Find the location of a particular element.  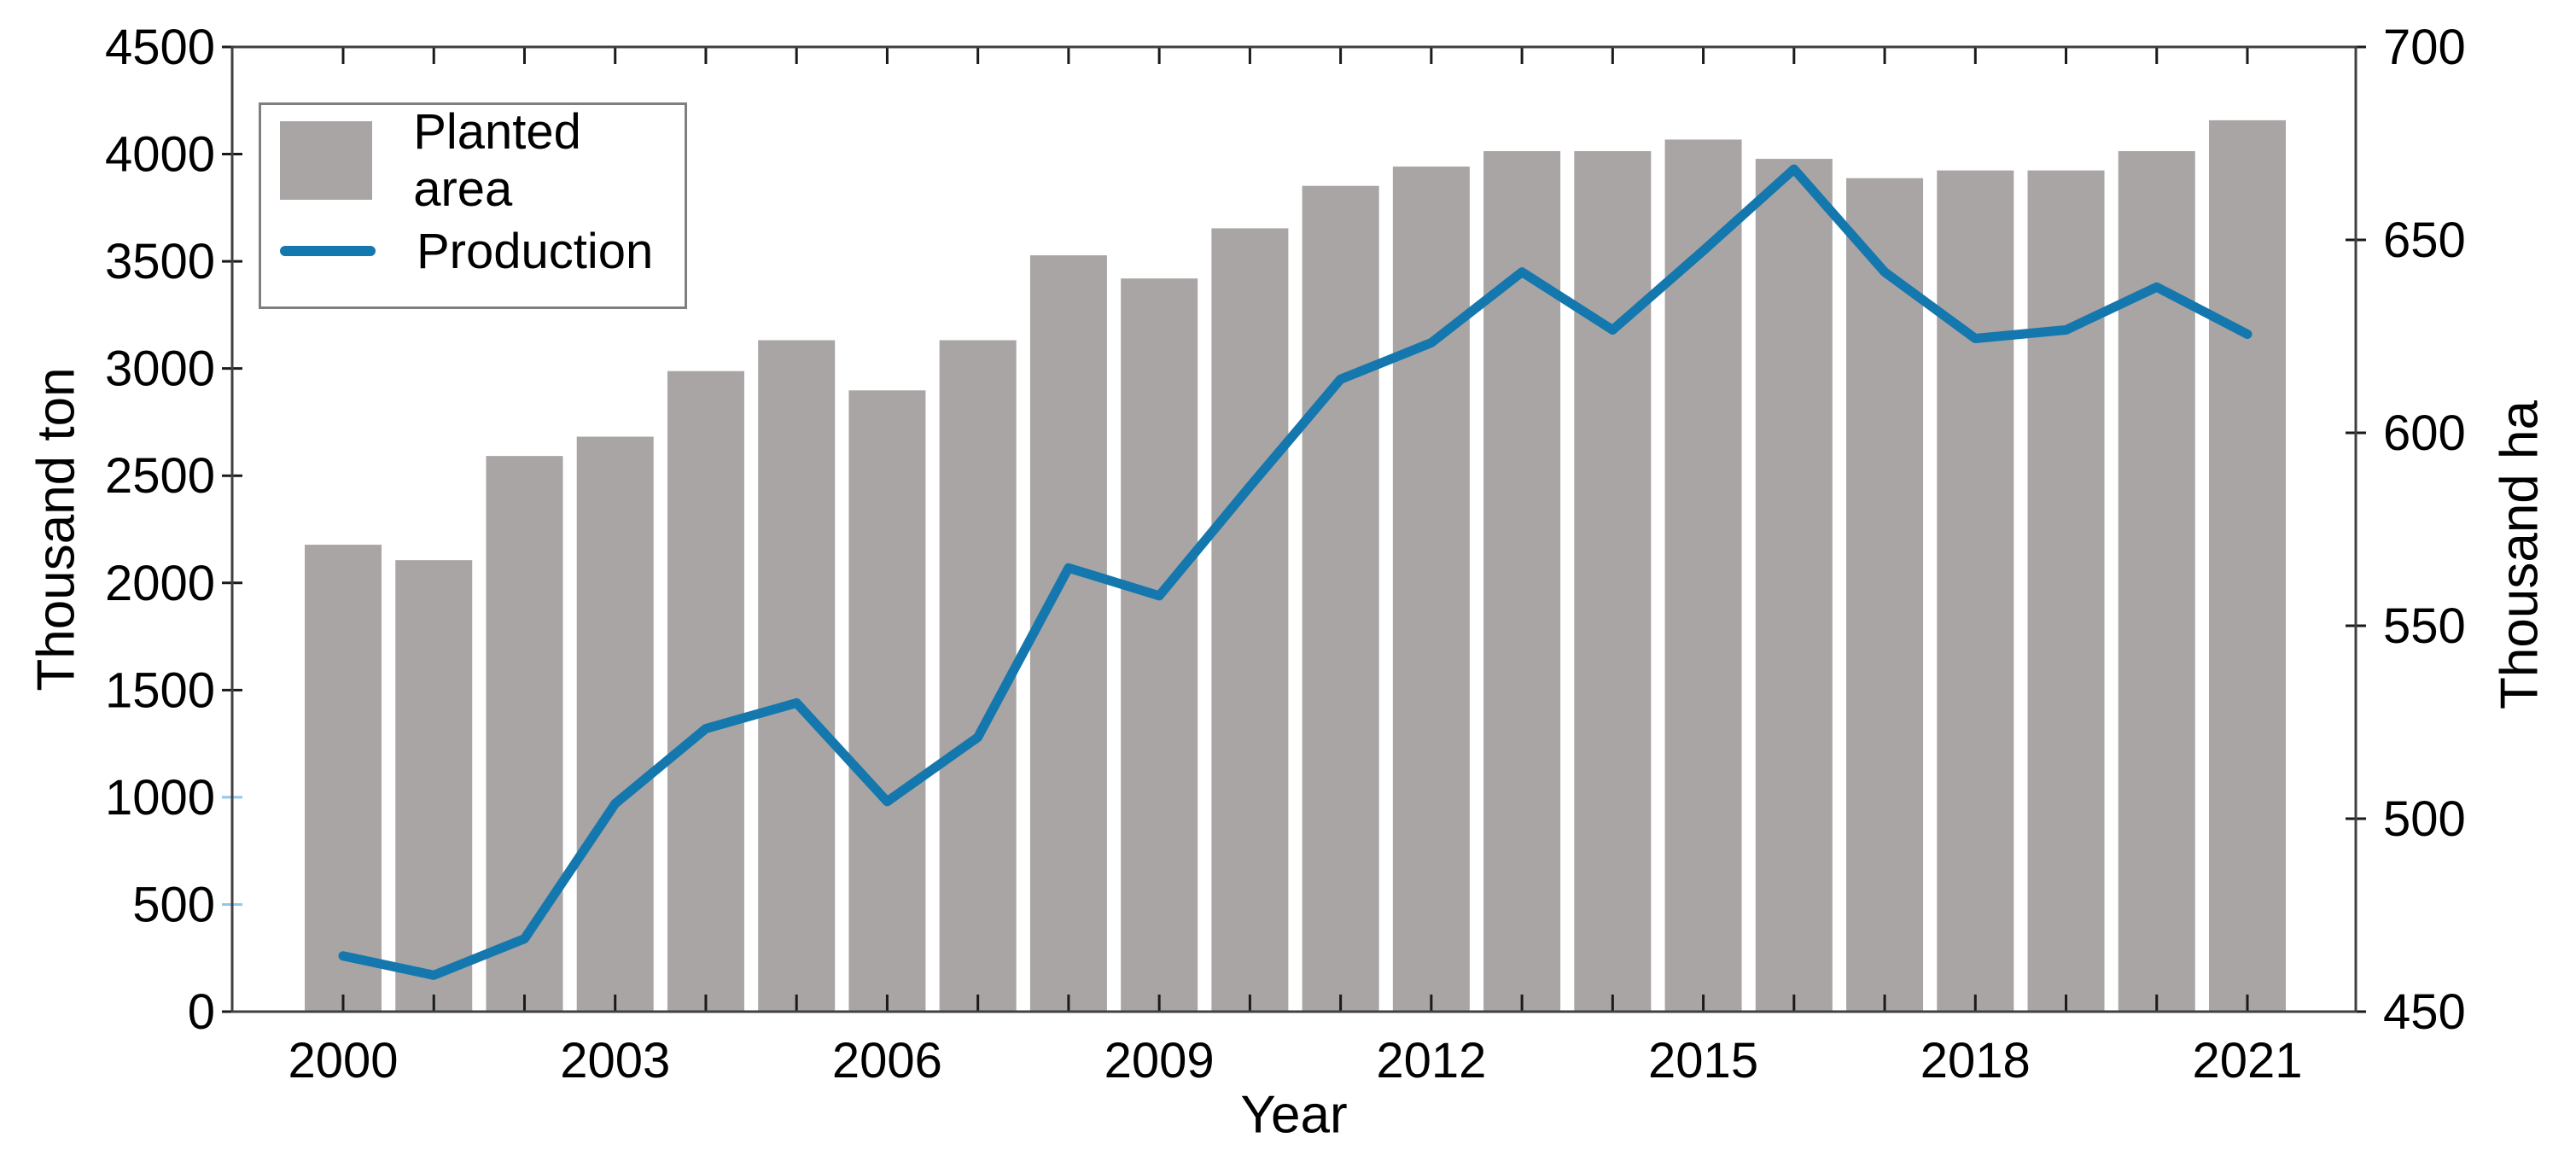

bar-2011 is located at coordinates (1340, 598).